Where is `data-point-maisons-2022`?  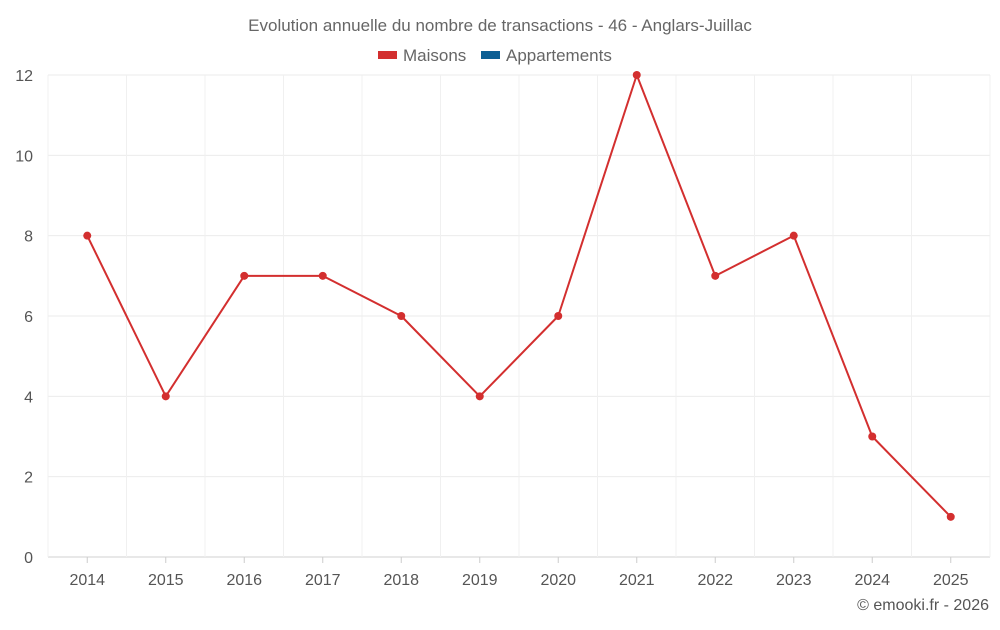
data-point-maisons-2022 is located at coordinates (715, 275).